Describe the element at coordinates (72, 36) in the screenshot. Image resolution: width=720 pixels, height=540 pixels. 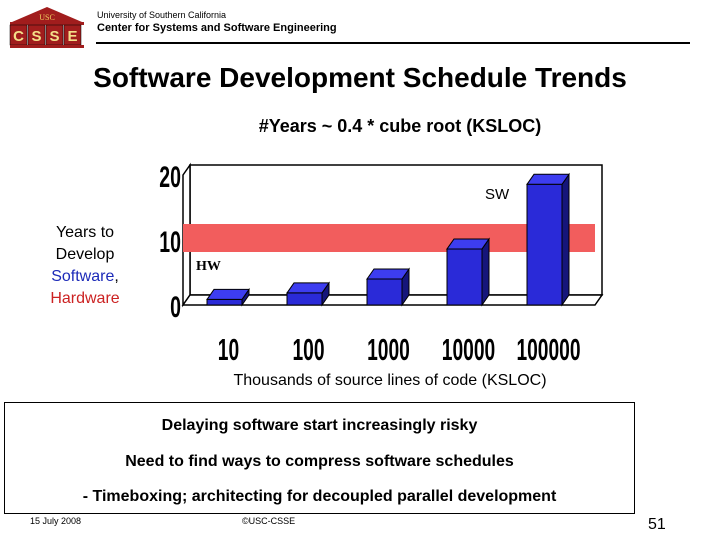
I see `logo-letter: E` at that location.